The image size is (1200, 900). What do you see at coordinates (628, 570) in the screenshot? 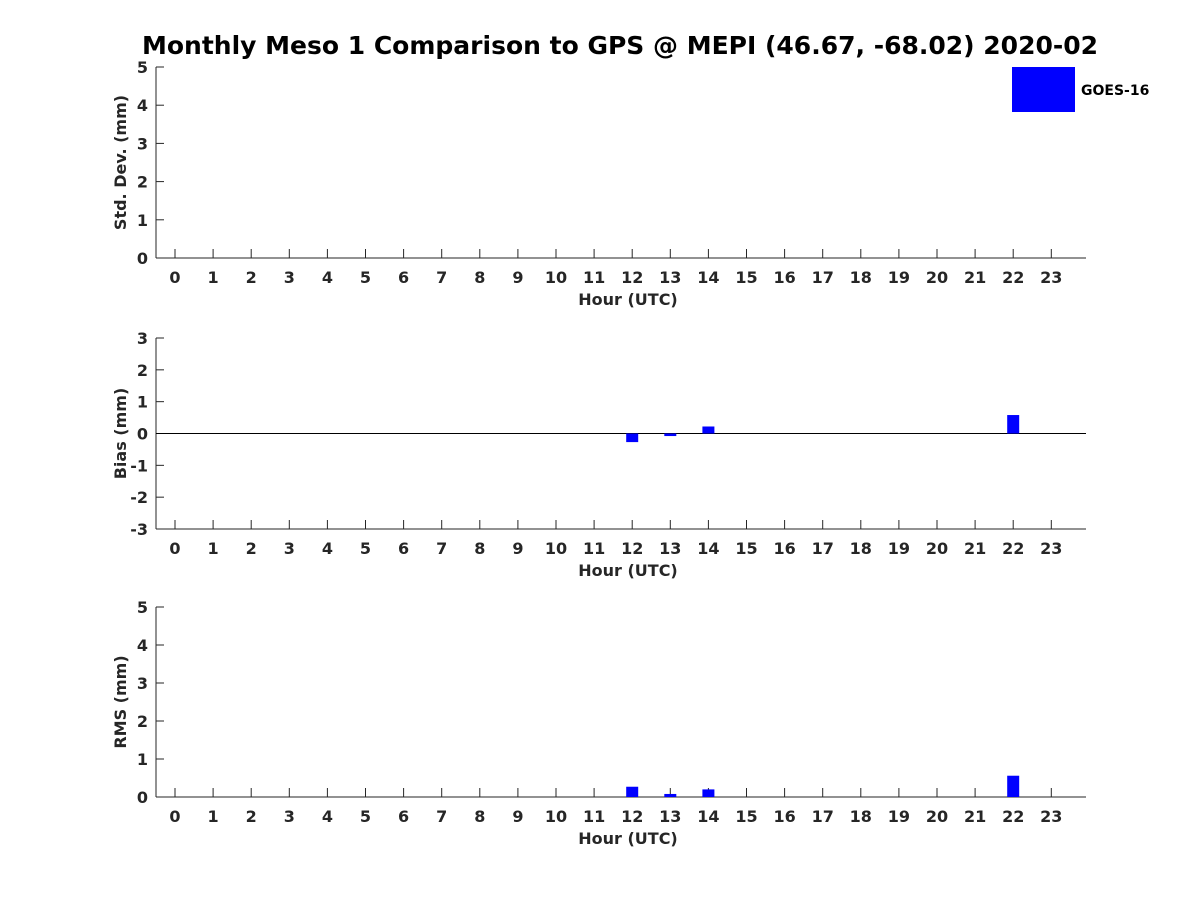
I see `bias-x-axis-label: Hour (UTC)` at bounding box center [628, 570].